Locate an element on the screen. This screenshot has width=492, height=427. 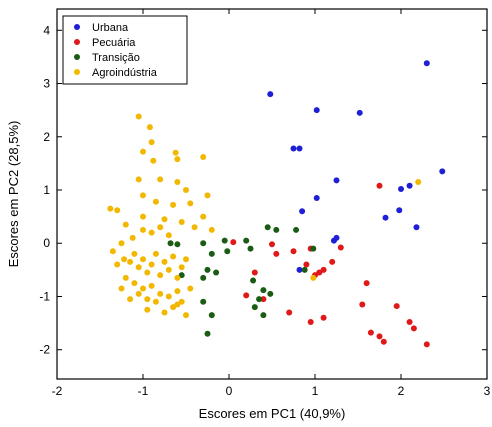
y-tick-label: -2 is located at coordinates (44, 350).